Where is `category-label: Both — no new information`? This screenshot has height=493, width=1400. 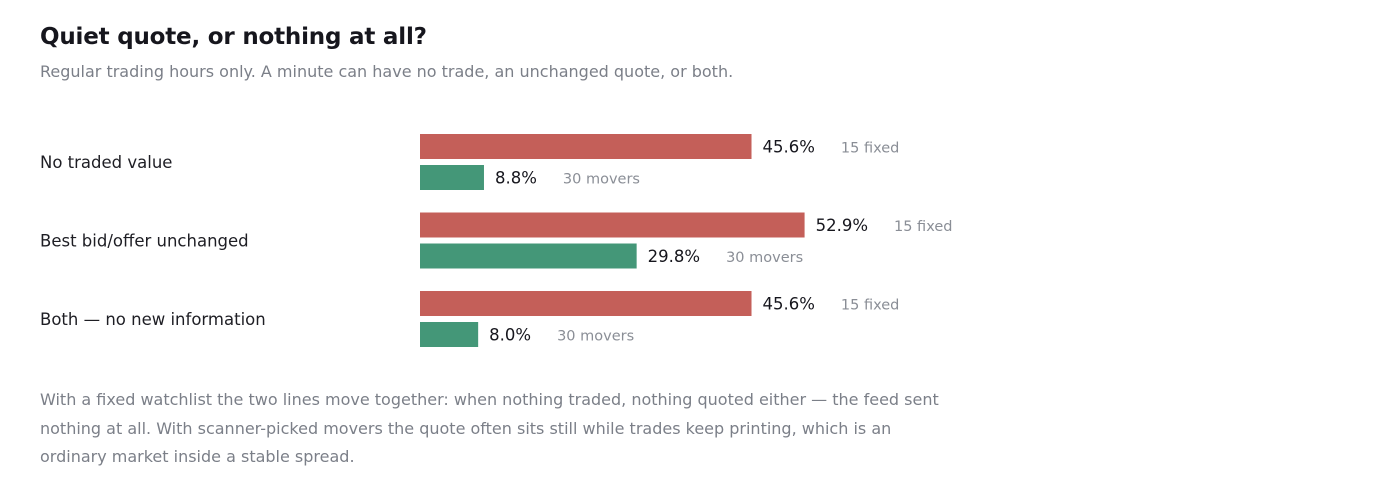 category-label: Both — no new information is located at coordinates (153, 319).